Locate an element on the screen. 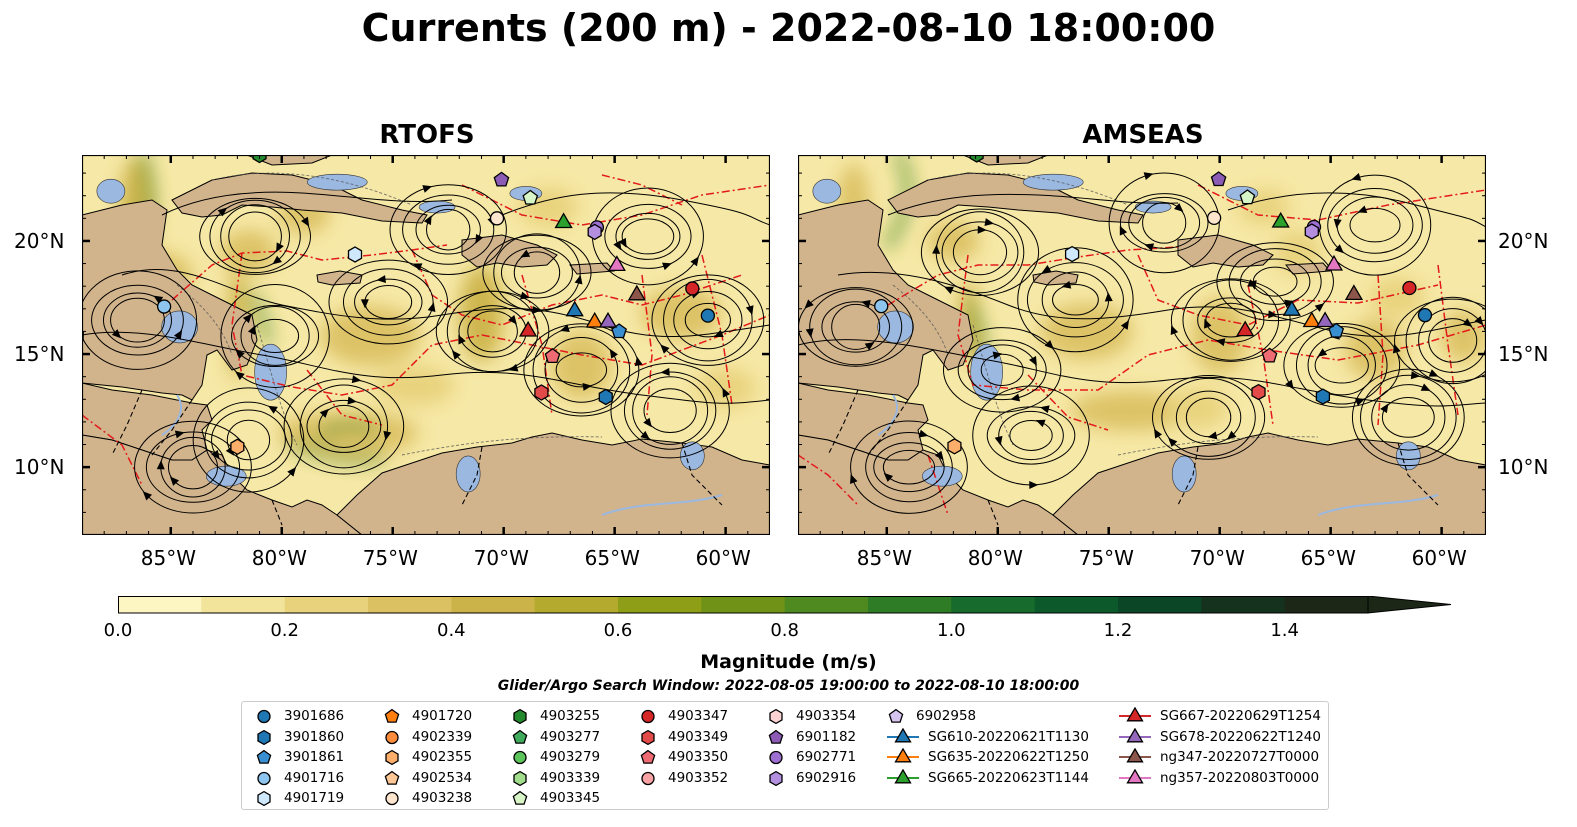 The width and height of the screenshot is (1577, 827). legend-item: 4902339 is located at coordinates (427, 737).